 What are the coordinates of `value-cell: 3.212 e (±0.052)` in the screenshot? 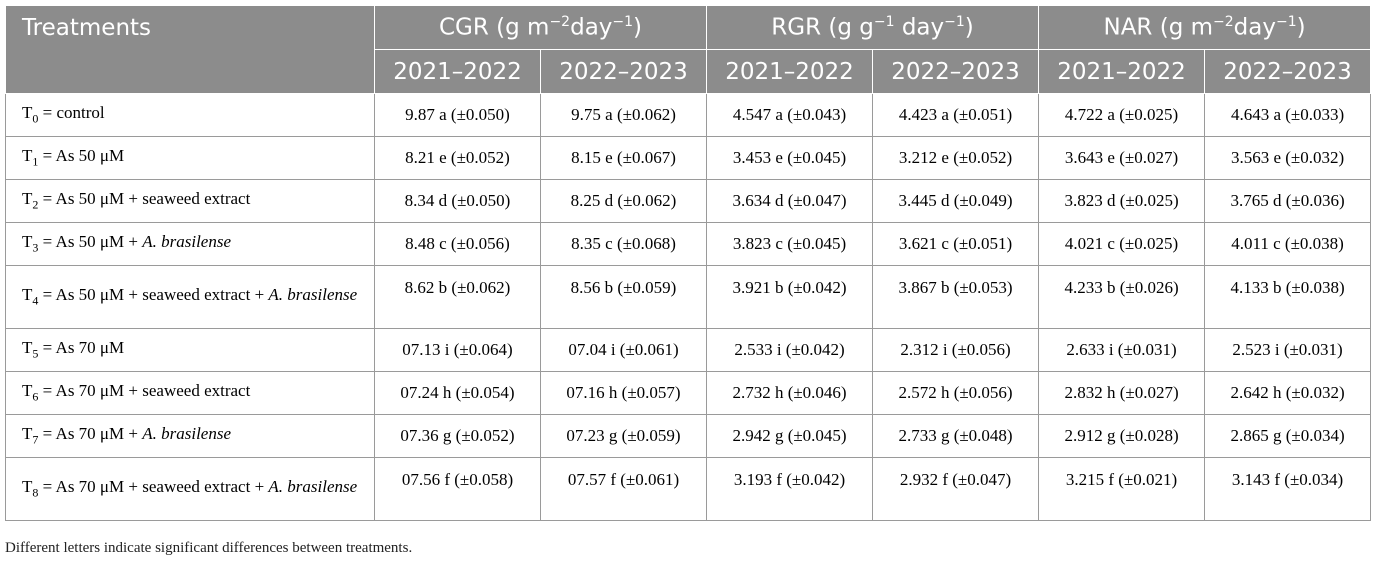 It's located at (956, 158).